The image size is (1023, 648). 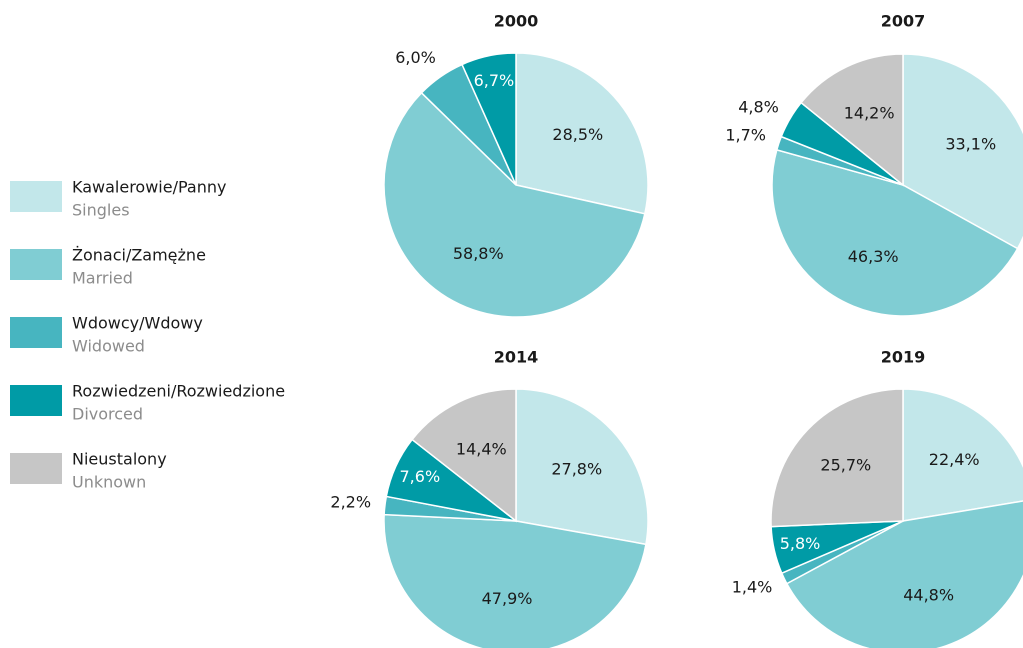 What do you see at coordinates (516, 21) in the screenshot?
I see `chart-title: 2000` at bounding box center [516, 21].